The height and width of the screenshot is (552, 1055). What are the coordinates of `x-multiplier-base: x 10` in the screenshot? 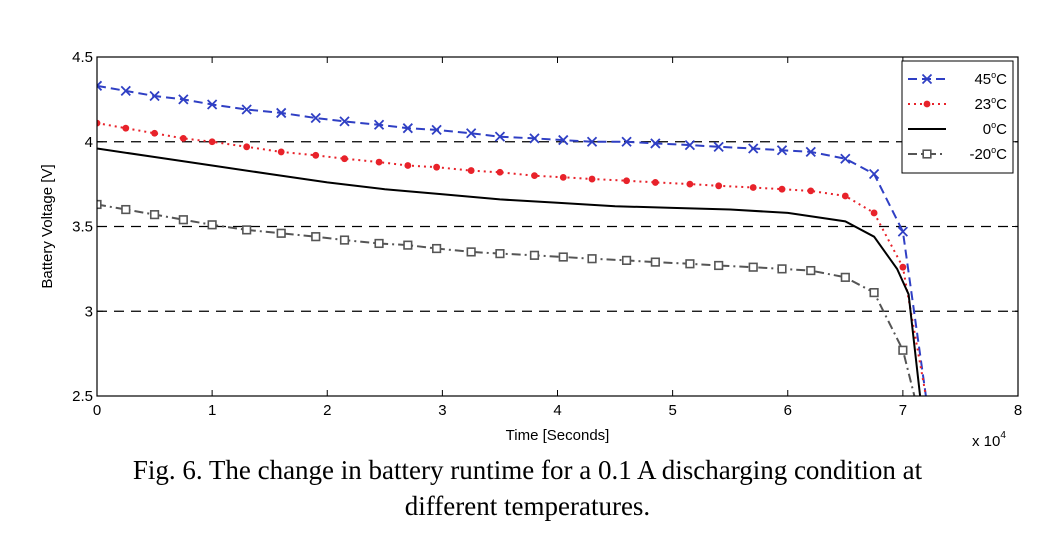 It's located at (986, 441).